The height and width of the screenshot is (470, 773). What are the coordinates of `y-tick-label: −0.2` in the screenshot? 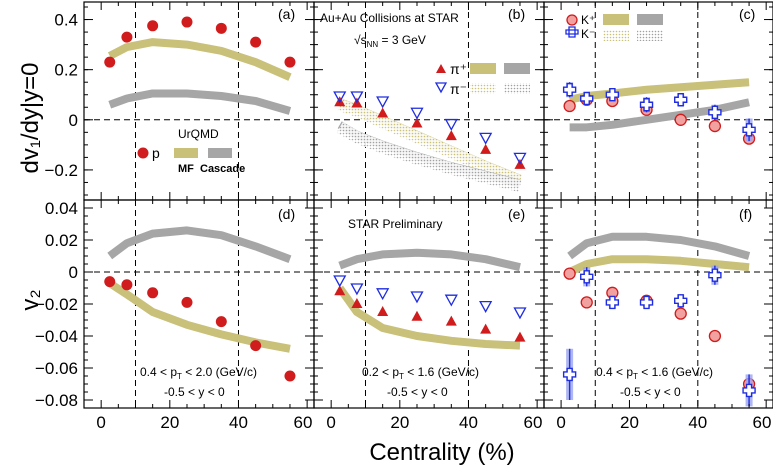 It's located at (61, 170).